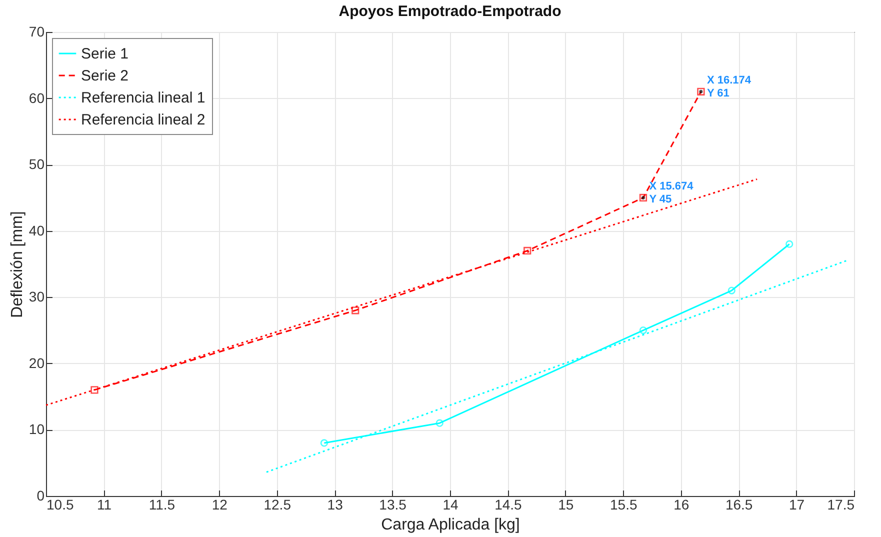  Describe the element at coordinates (17, 264) in the screenshot. I see `y-axis-title: Deflexión [mm]` at that location.